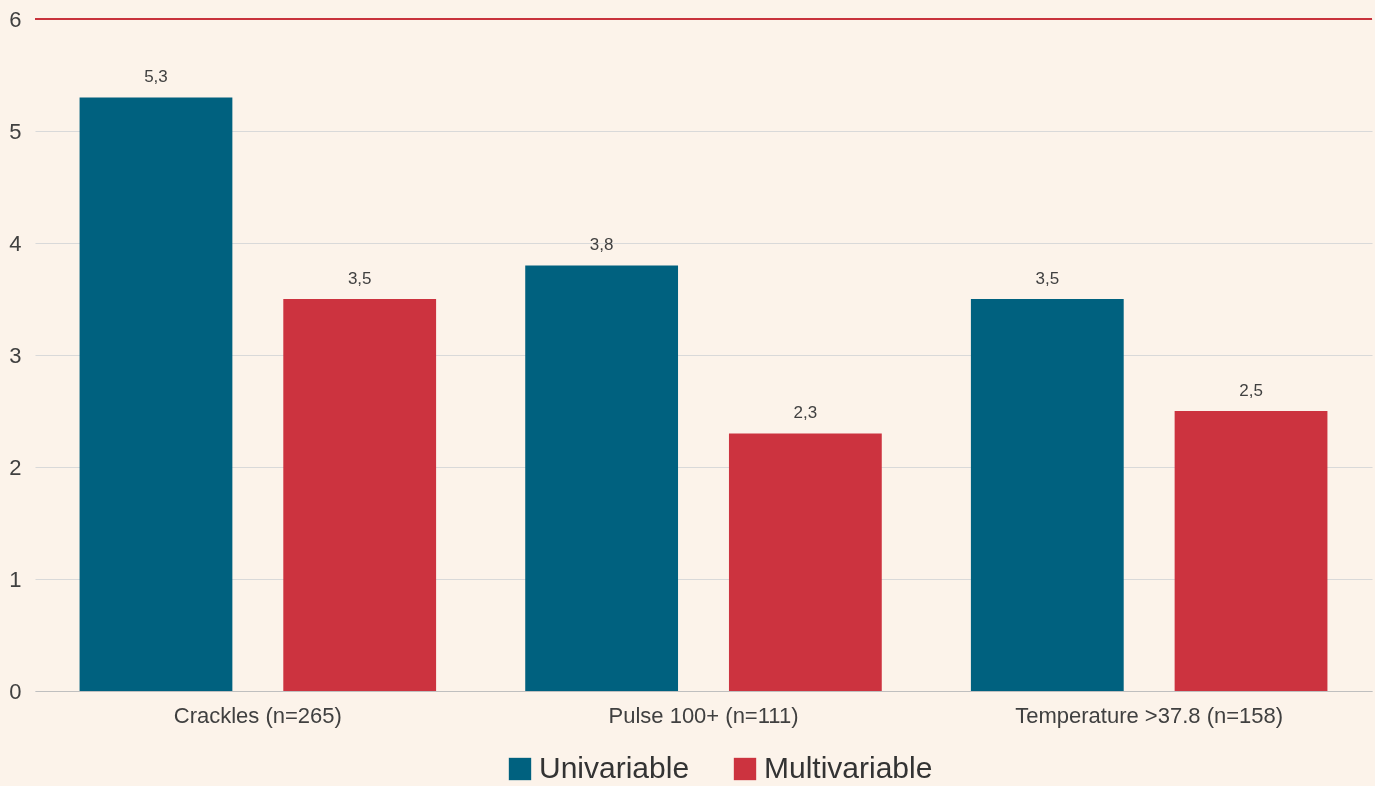 Image resolution: width=1375 pixels, height=786 pixels. What do you see at coordinates (15, 691) in the screenshot?
I see `y-tick-label: 0` at bounding box center [15, 691].